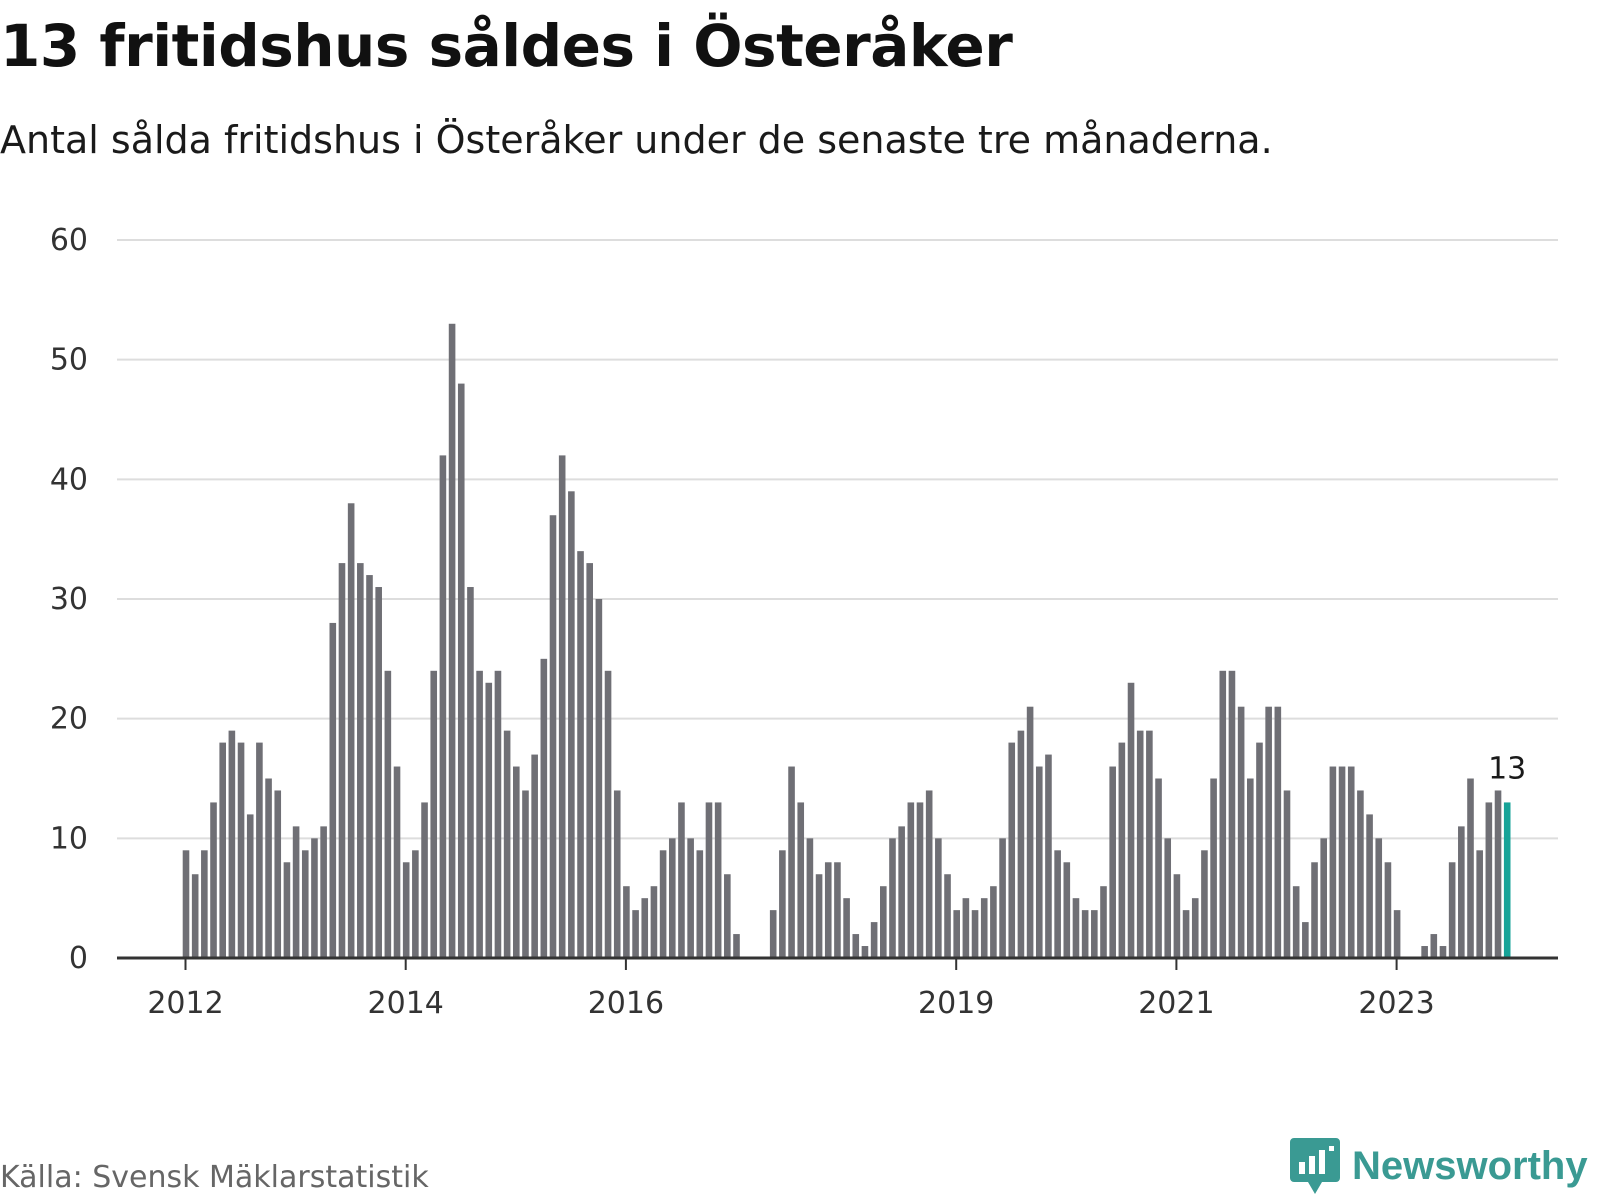 The width and height of the screenshot is (1600, 1200). What do you see at coordinates (69, 240) in the screenshot?
I see `y-tick-label: 60` at bounding box center [69, 240].